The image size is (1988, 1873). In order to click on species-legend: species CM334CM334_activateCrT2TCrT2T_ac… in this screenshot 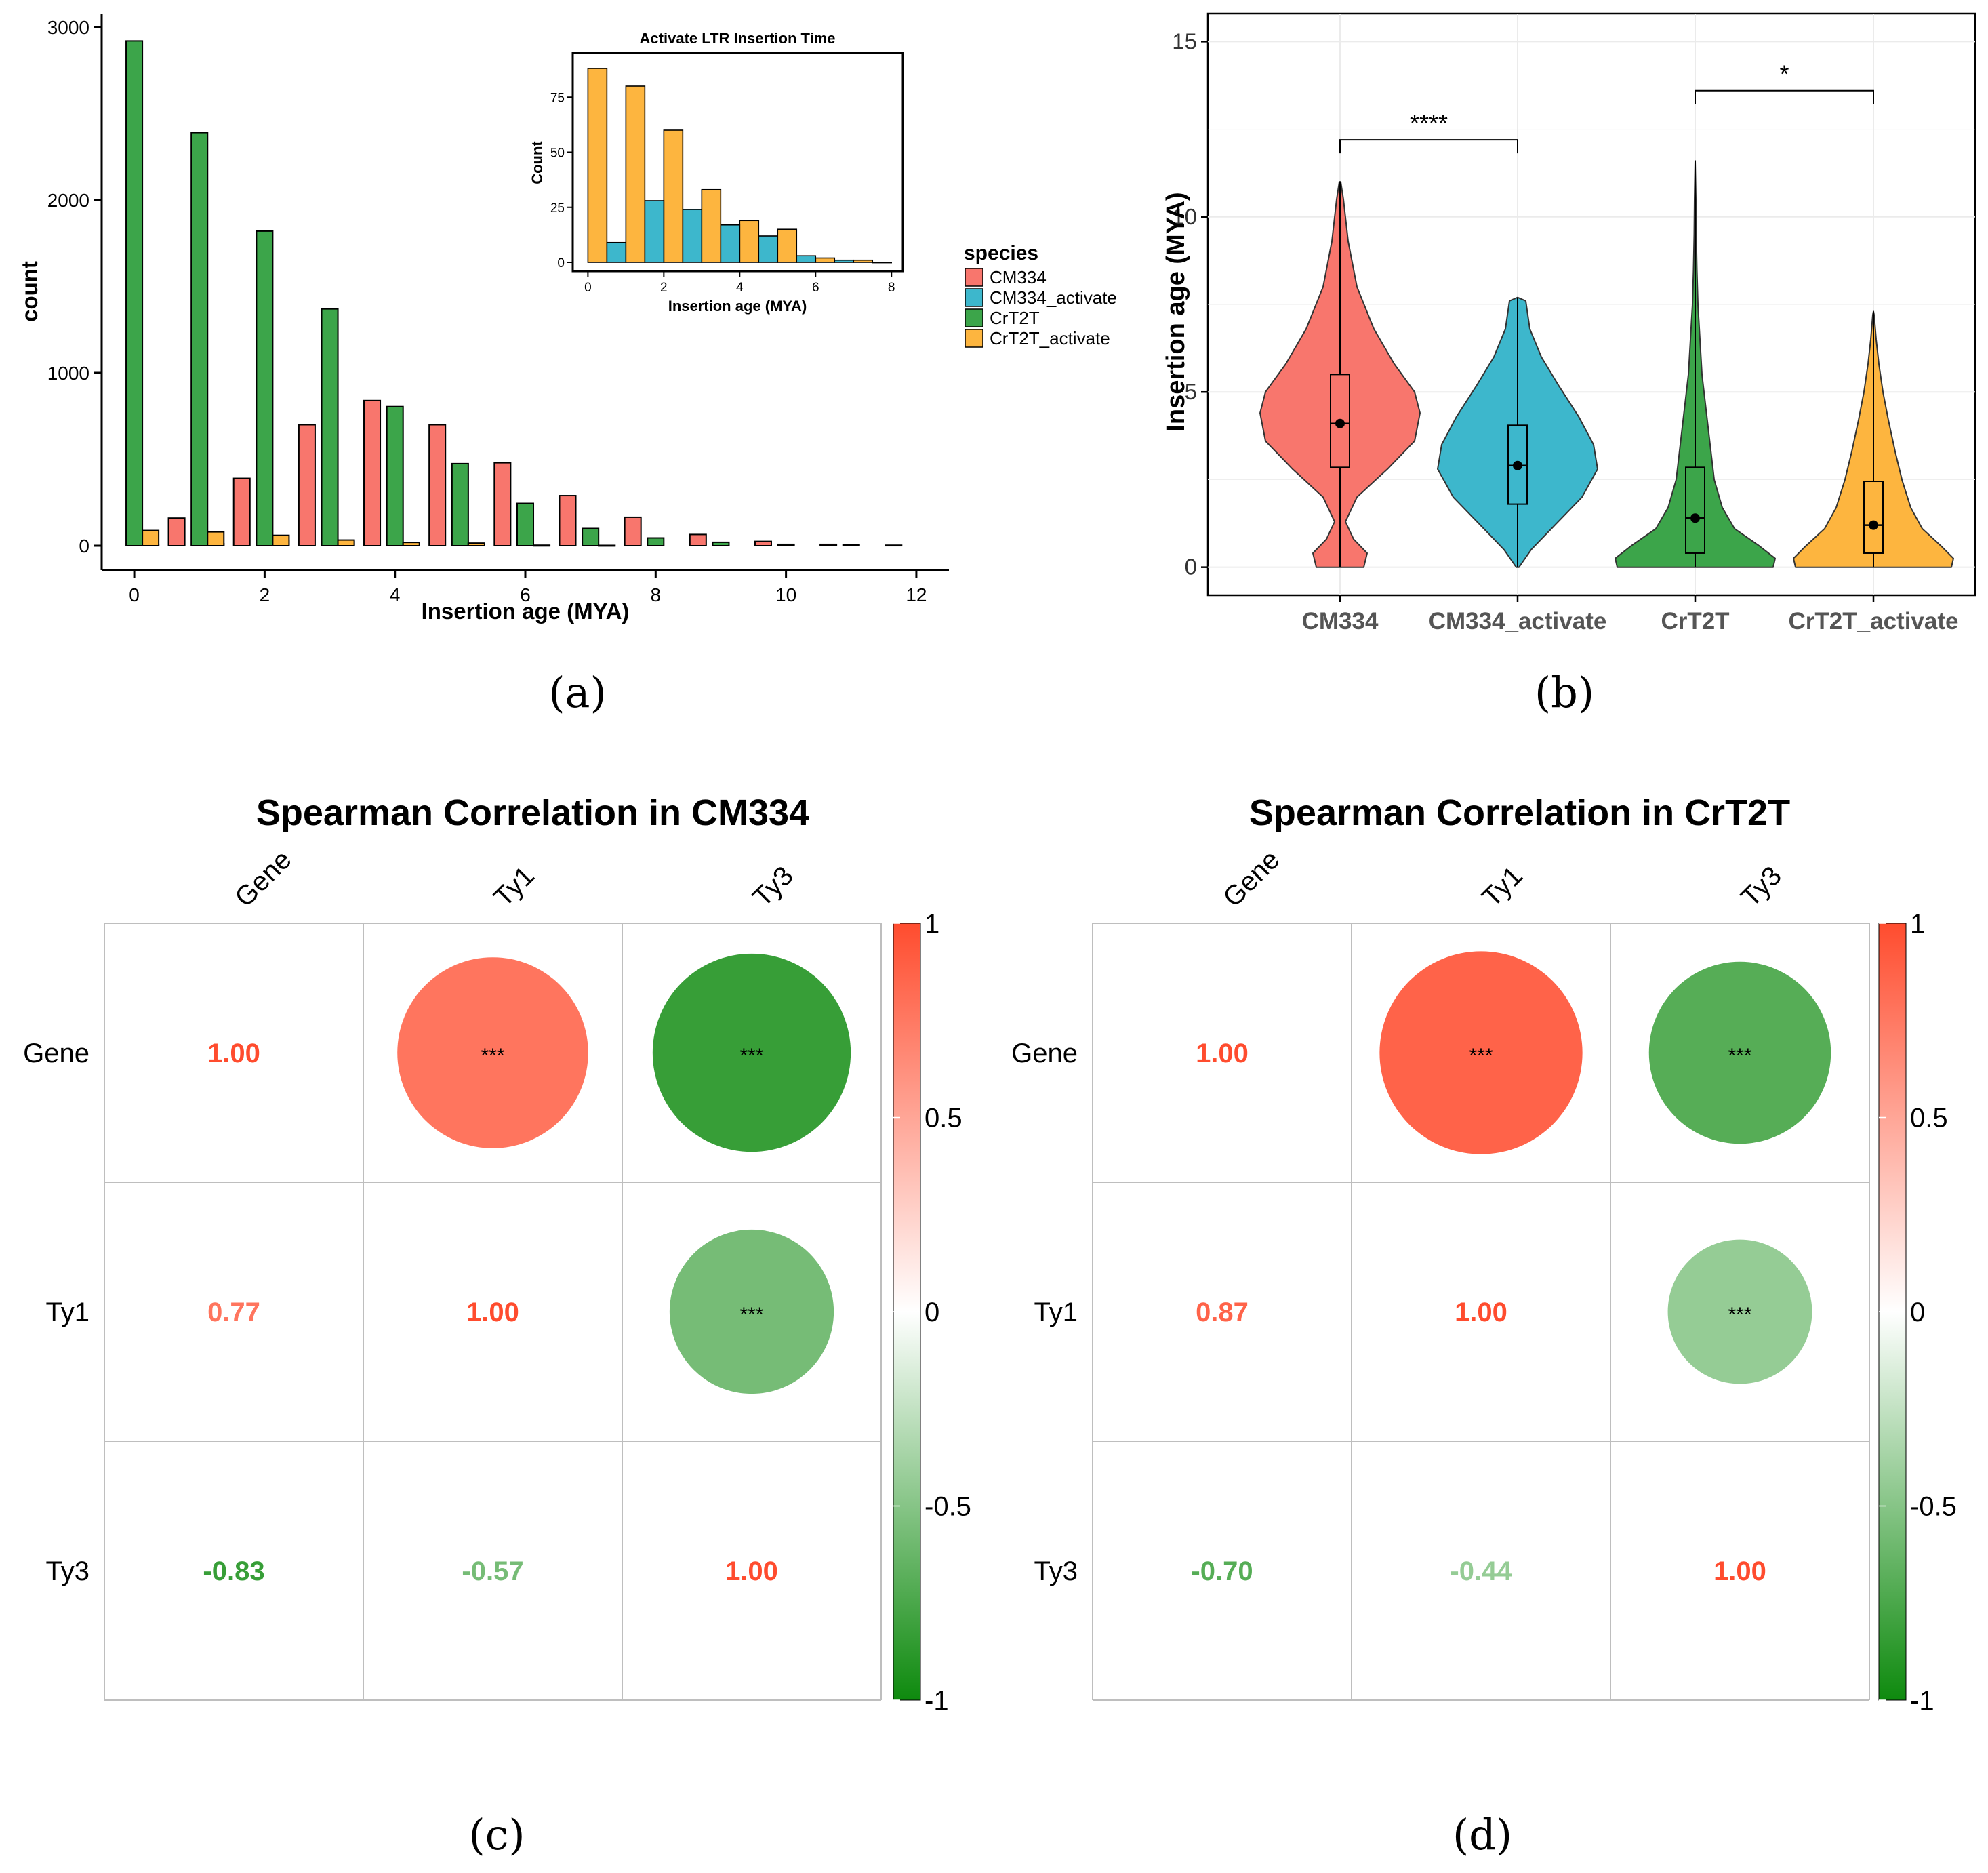, I will do `click(1040, 295)`.